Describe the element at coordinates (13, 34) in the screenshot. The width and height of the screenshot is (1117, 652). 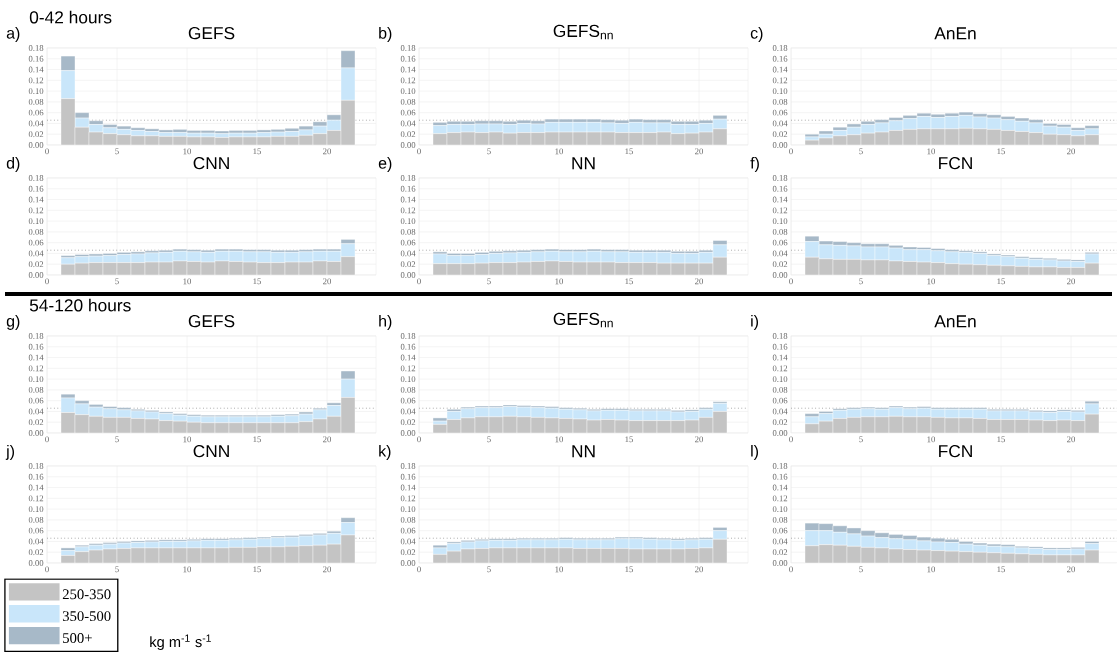
I see `text: a)` at that location.